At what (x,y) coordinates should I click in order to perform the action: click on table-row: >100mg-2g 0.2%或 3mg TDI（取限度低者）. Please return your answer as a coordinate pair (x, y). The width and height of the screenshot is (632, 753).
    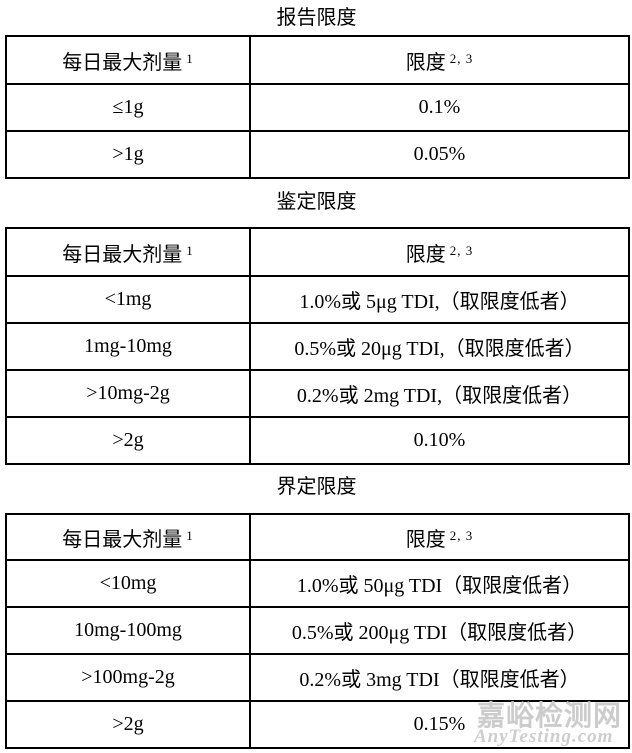
    Looking at the image, I should click on (317, 677).